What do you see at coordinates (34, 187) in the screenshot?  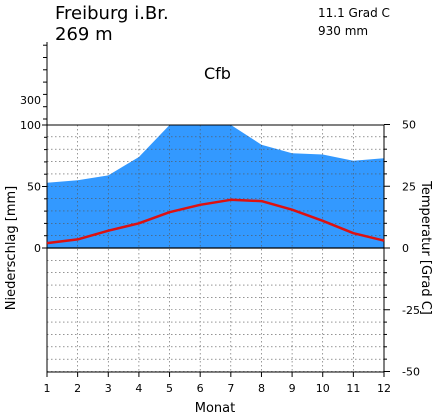 I see `left-tick-label: 50` at bounding box center [34, 187].